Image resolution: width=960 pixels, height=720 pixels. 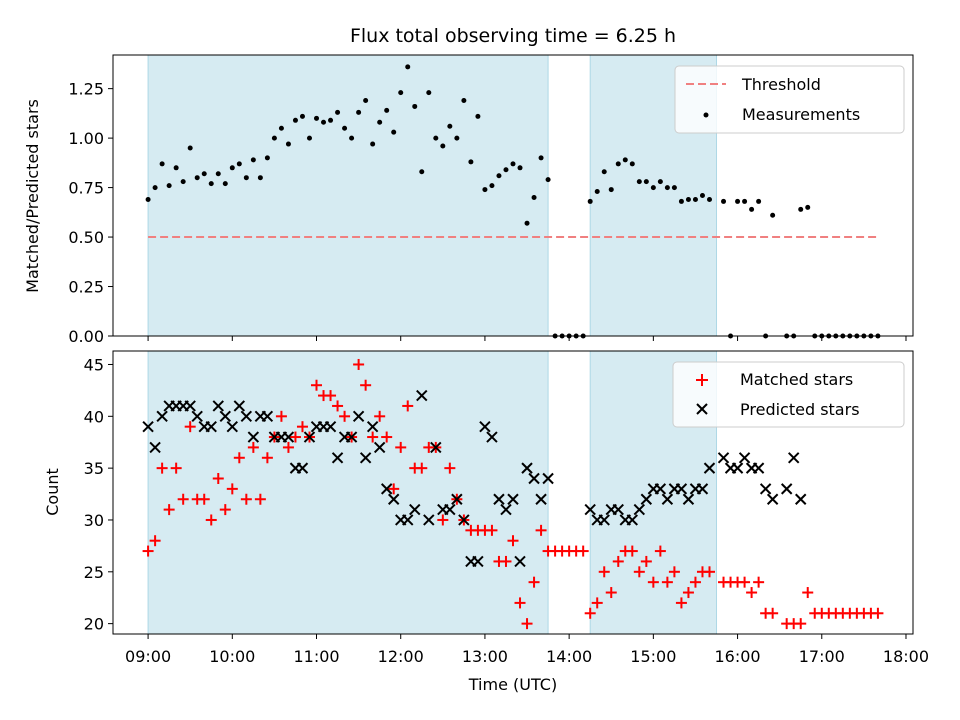 I want to click on y-tick-label: 0.00, so click(x=86, y=336).